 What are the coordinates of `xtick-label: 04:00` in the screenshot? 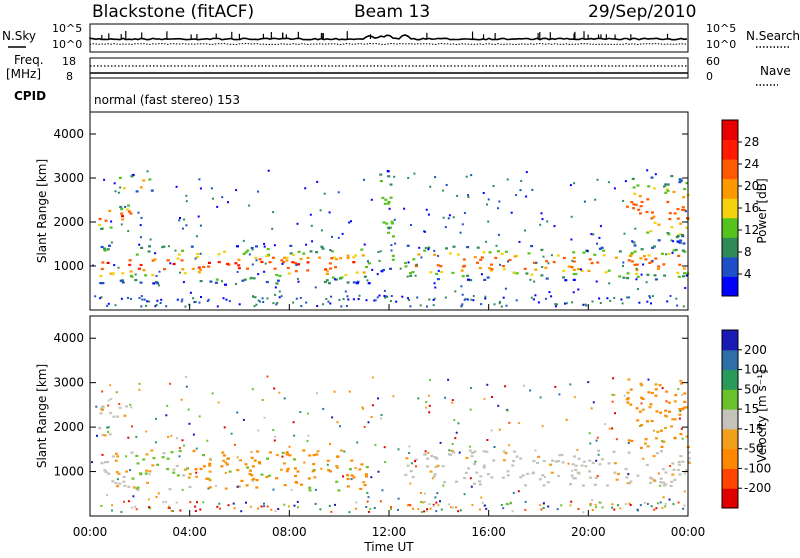 It's located at (189, 532).